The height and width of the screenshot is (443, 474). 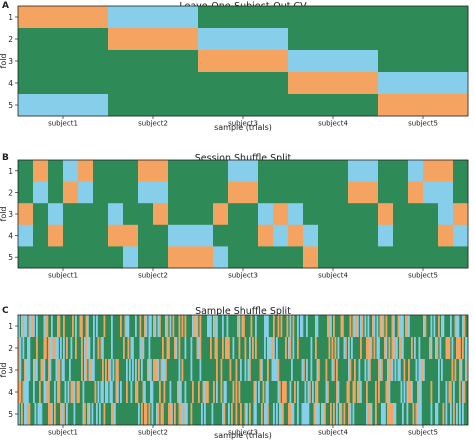 What do you see at coordinates (63, 433) in the screenshot?
I see `x-tick-label: subject1` at bounding box center [63, 433].